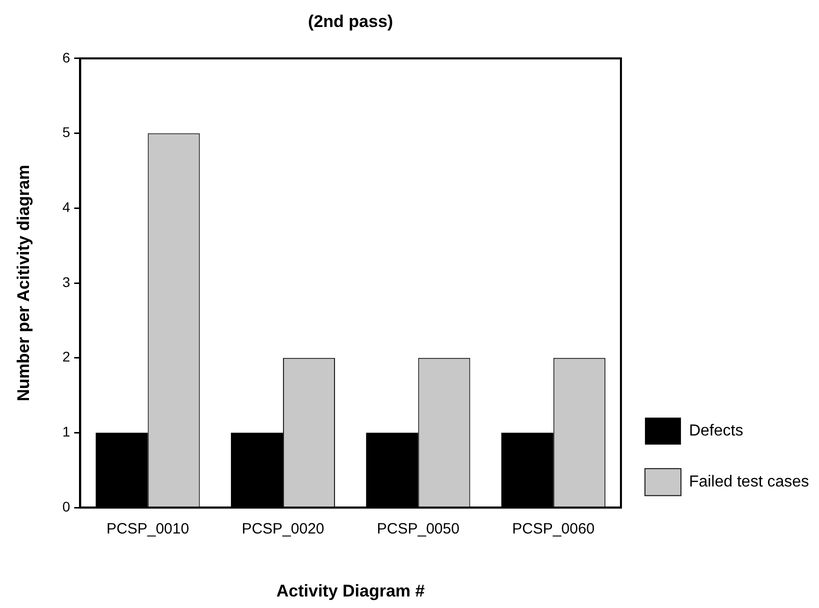  Describe the element at coordinates (418, 529) in the screenshot. I see `x-tick-label: PCSP_0050` at that location.